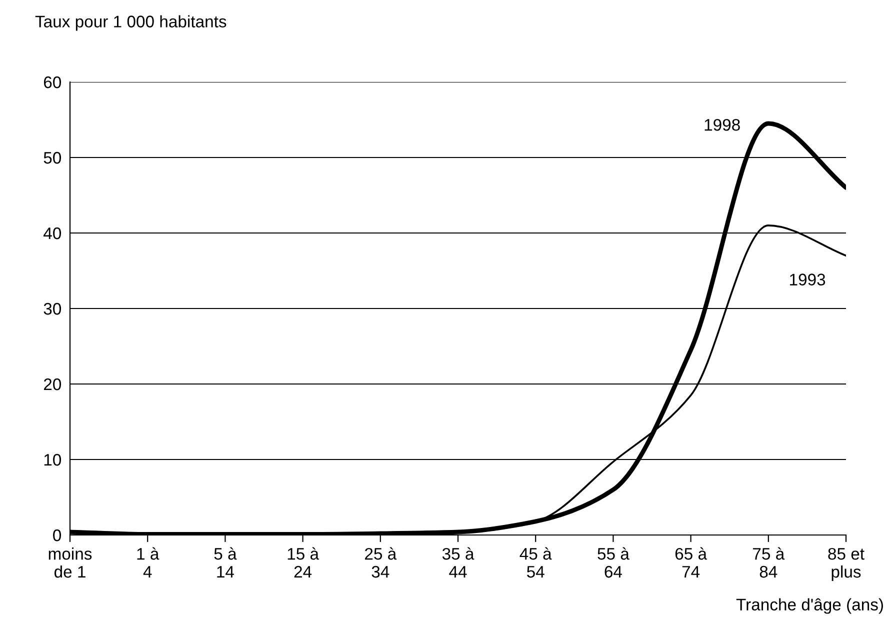 This screenshot has height=618, width=895. I want to click on series-label: 1998, so click(722, 124).